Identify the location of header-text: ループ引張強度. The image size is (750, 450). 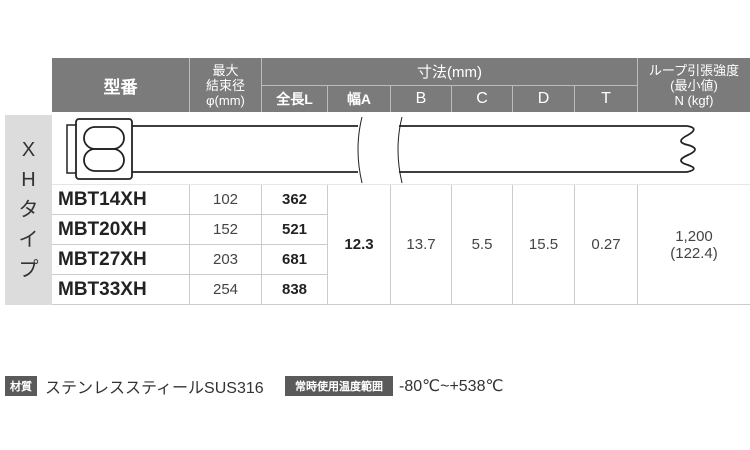
(694, 70).